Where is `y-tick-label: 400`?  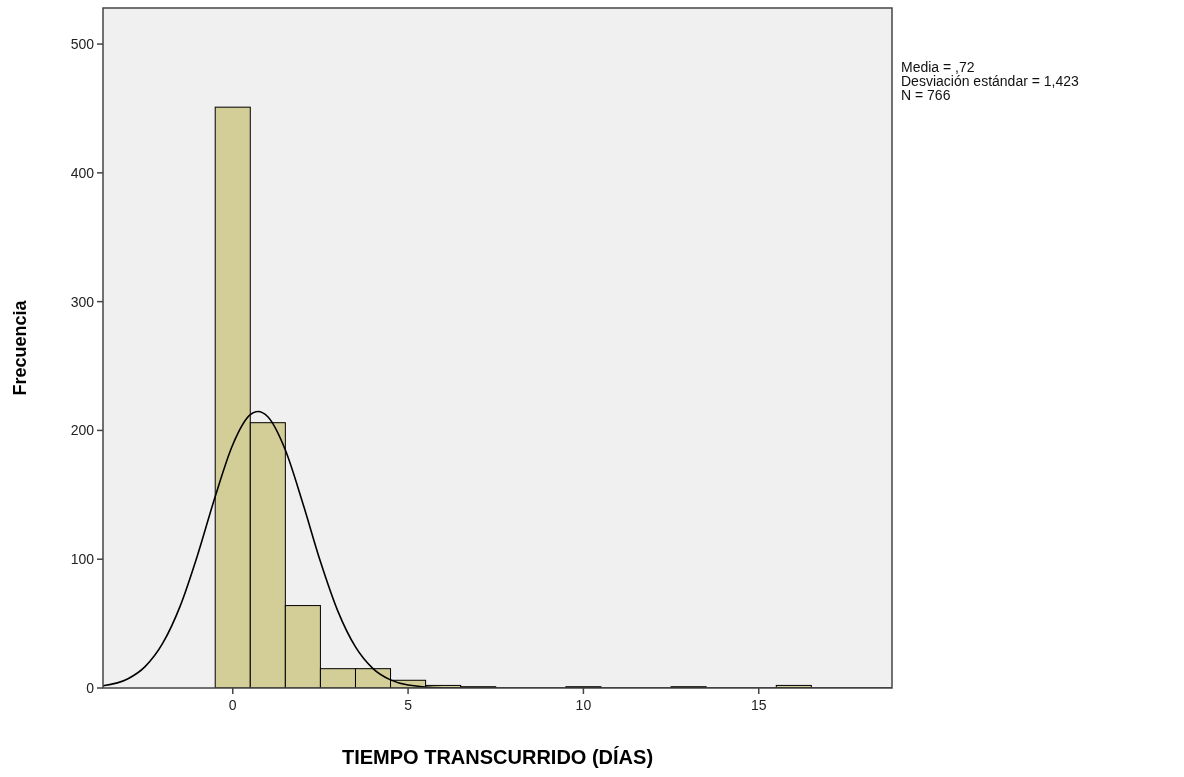
y-tick-label: 400 is located at coordinates (82, 172).